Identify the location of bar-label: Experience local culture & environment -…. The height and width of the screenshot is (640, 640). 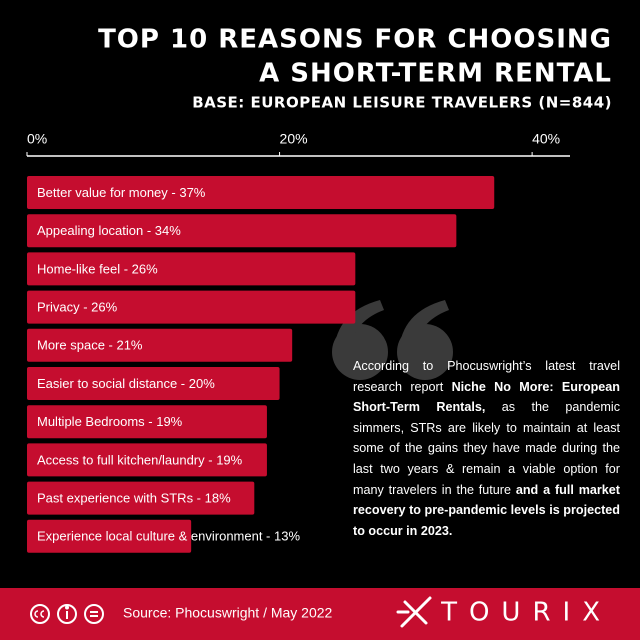
(168, 536).